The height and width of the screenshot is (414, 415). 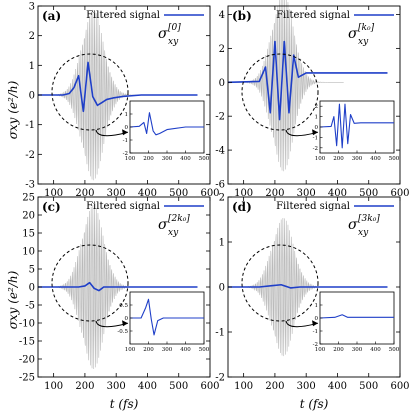 What do you see at coordinates (13, 109) in the screenshot?
I see `y-axis-label-top: σxy (e²/h)` at bounding box center [13, 109].